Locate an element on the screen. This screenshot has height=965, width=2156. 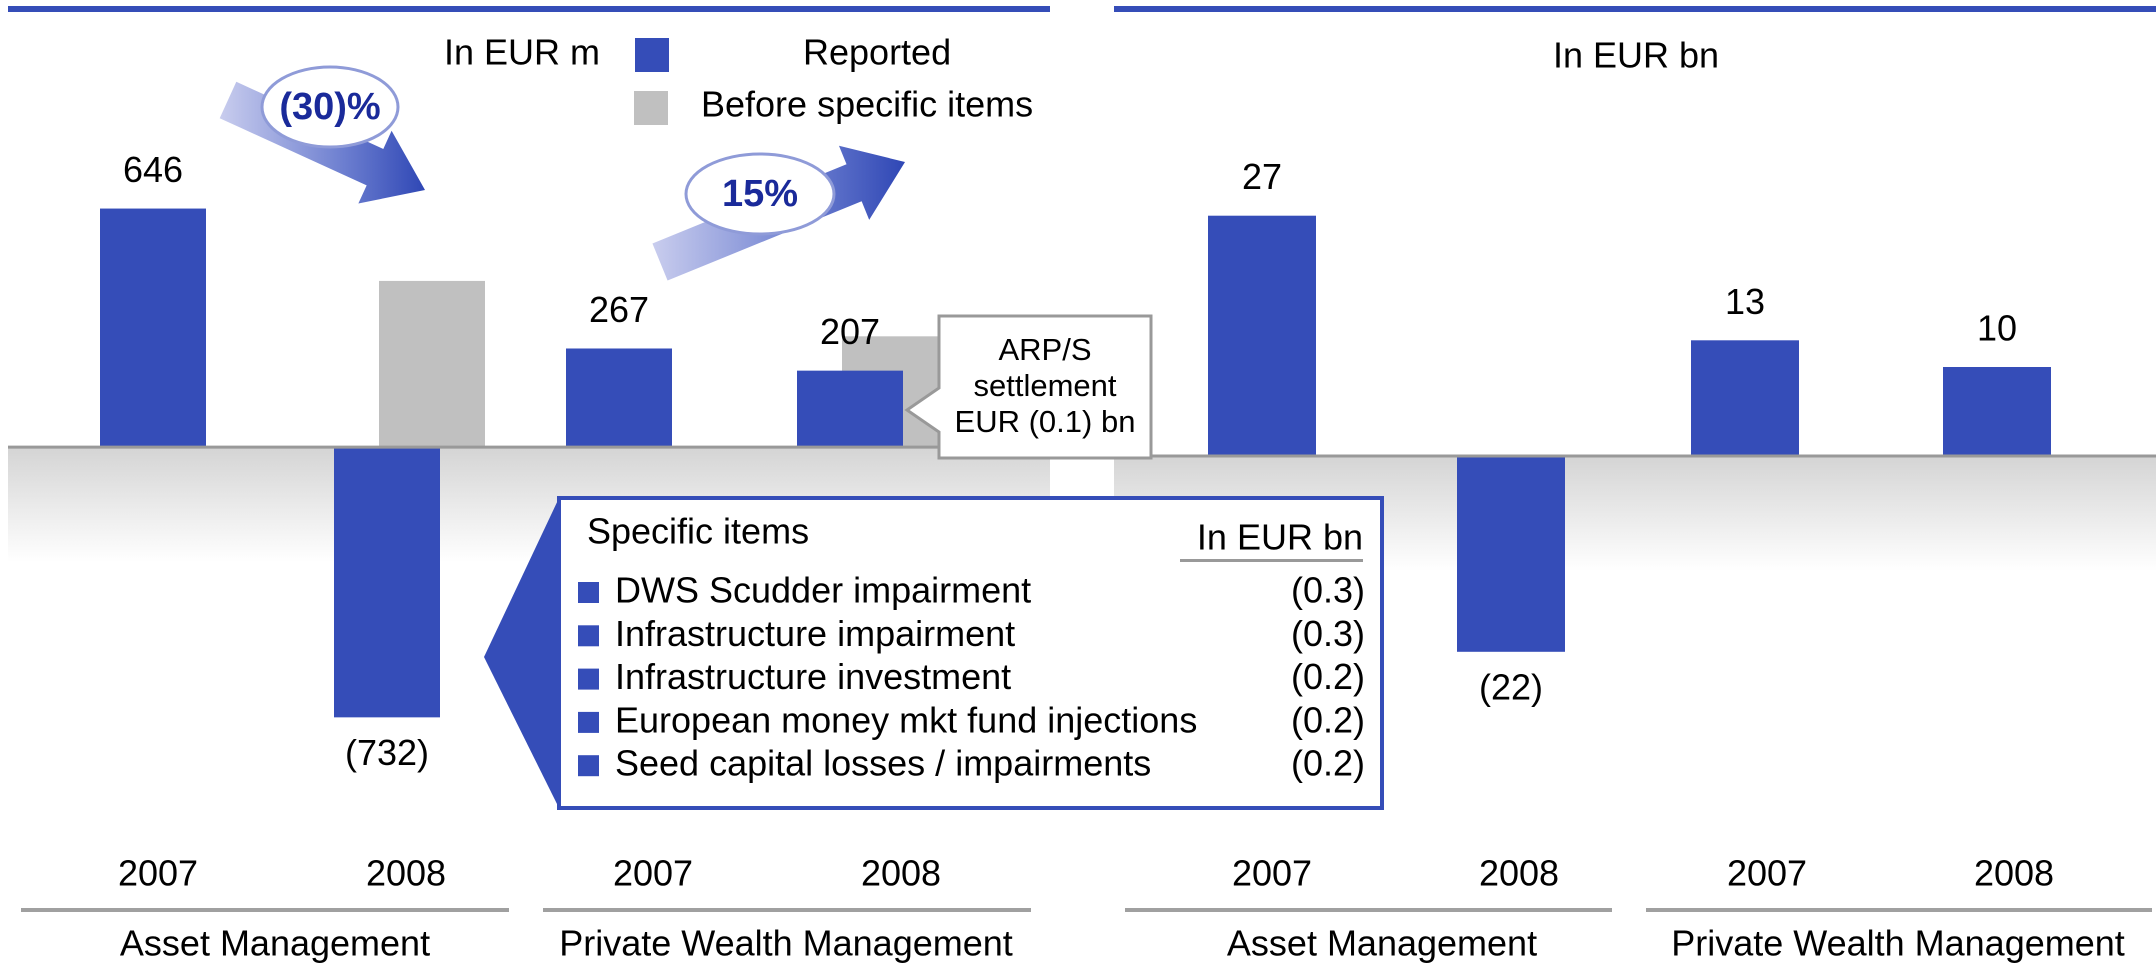
item-label: Infrastructure investment is located at coordinates (813, 676).